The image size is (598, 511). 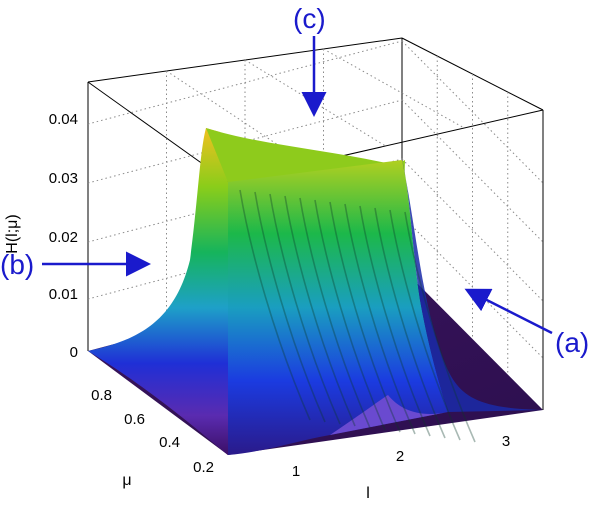 What do you see at coordinates (101, 395) in the screenshot?
I see `mu-tick-label: 0.8` at bounding box center [101, 395].